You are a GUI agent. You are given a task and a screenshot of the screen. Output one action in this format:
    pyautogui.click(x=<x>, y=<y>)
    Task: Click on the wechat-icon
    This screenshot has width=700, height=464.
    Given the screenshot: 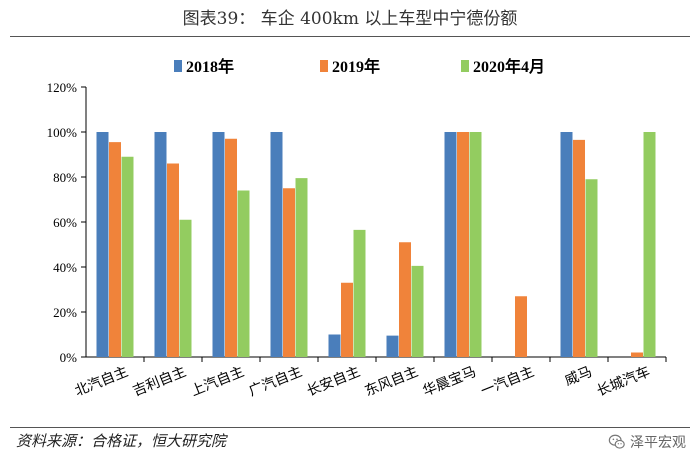 What is the action you would take?
    pyautogui.click(x=616, y=441)
    